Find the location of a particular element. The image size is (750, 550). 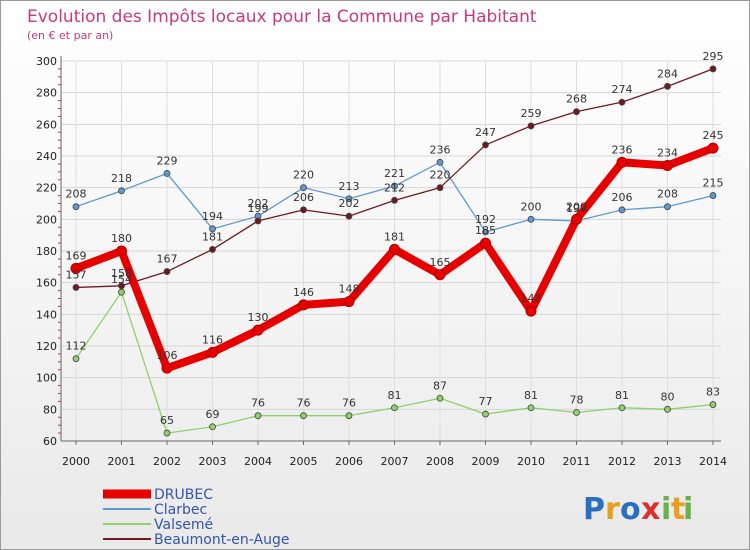

data-label: 202 is located at coordinates (349, 203).